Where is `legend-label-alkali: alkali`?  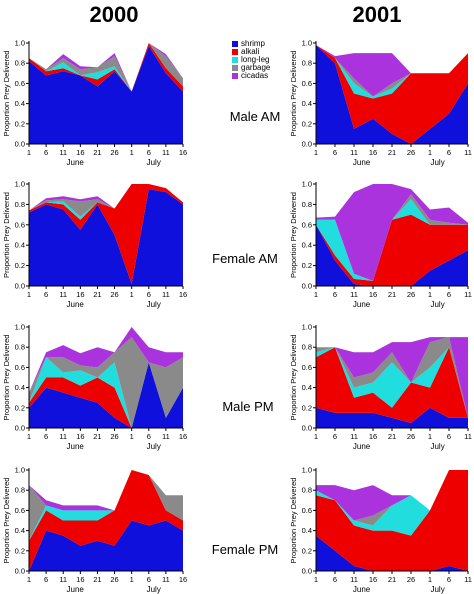 legend-label-alkali: alkali is located at coordinates (250, 51).